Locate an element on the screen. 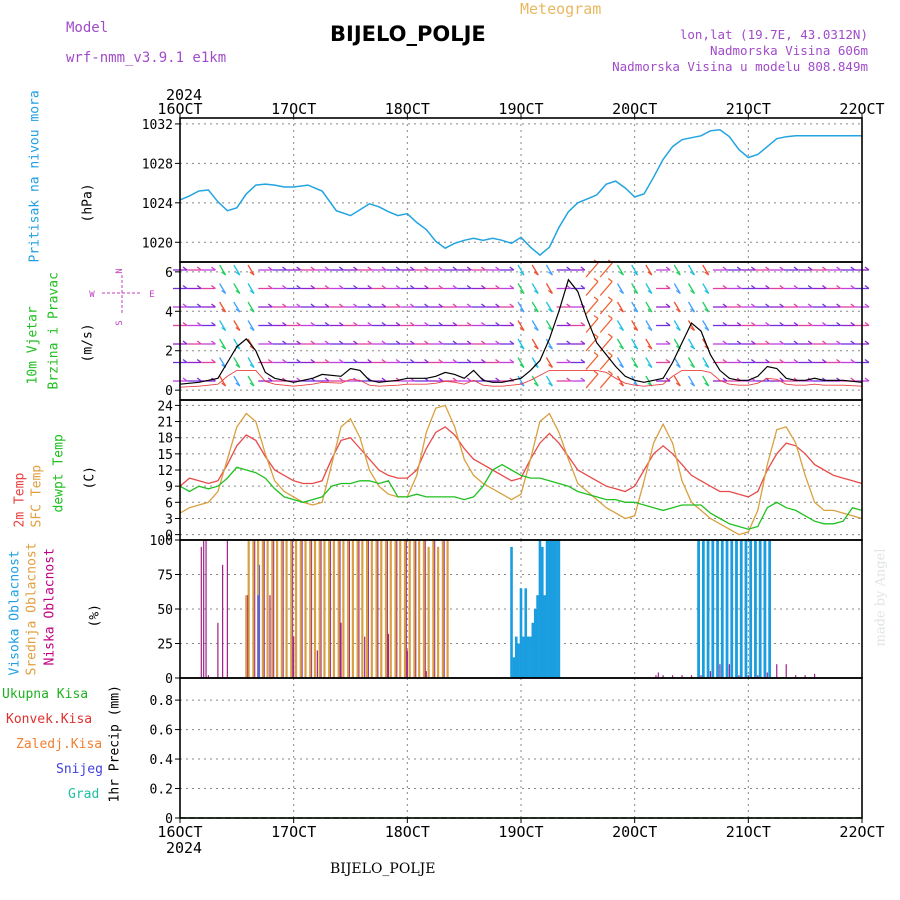 The height and width of the screenshot is (900, 900). pressure-tick-label: 1020 is located at coordinates (157, 243).